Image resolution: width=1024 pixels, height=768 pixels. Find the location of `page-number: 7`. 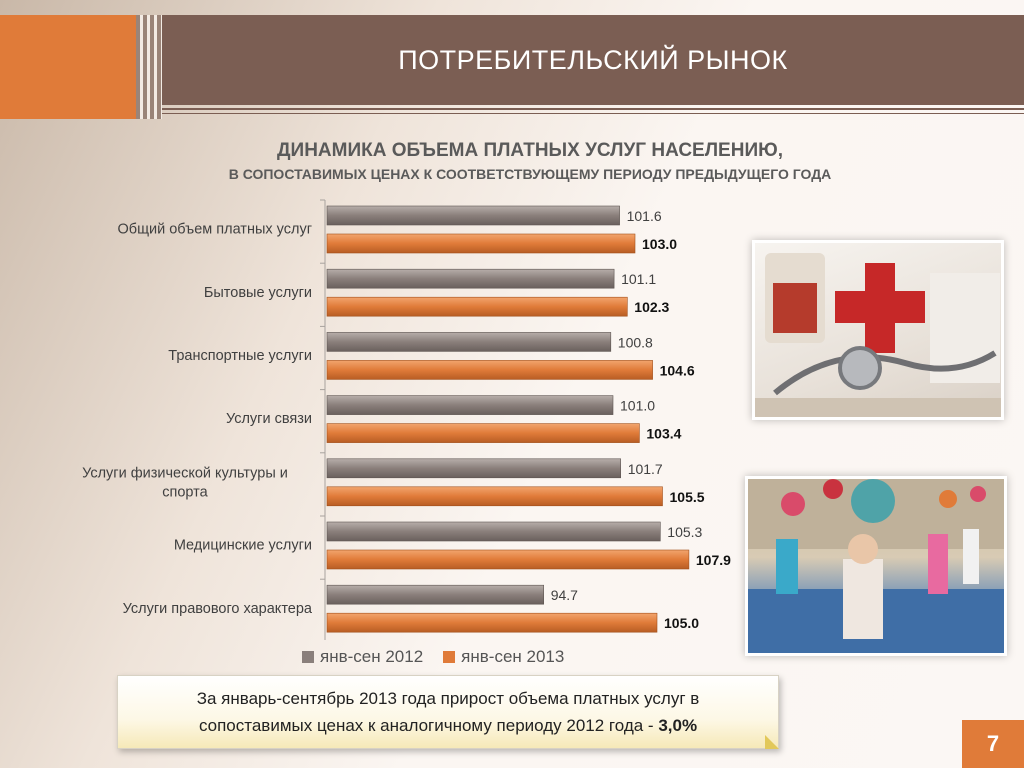

page-number: 7 is located at coordinates (993, 744).